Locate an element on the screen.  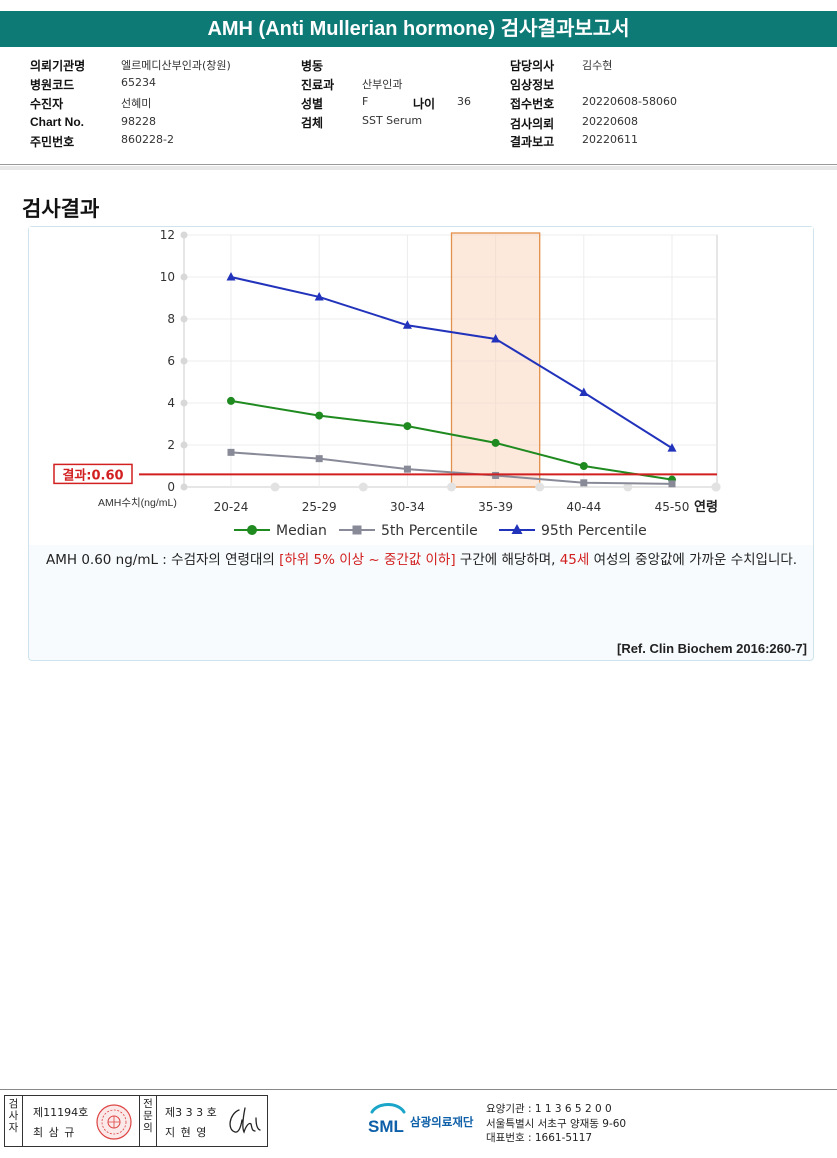
info-label-receipt-no: 접수번호 is located at coordinates (532, 104).